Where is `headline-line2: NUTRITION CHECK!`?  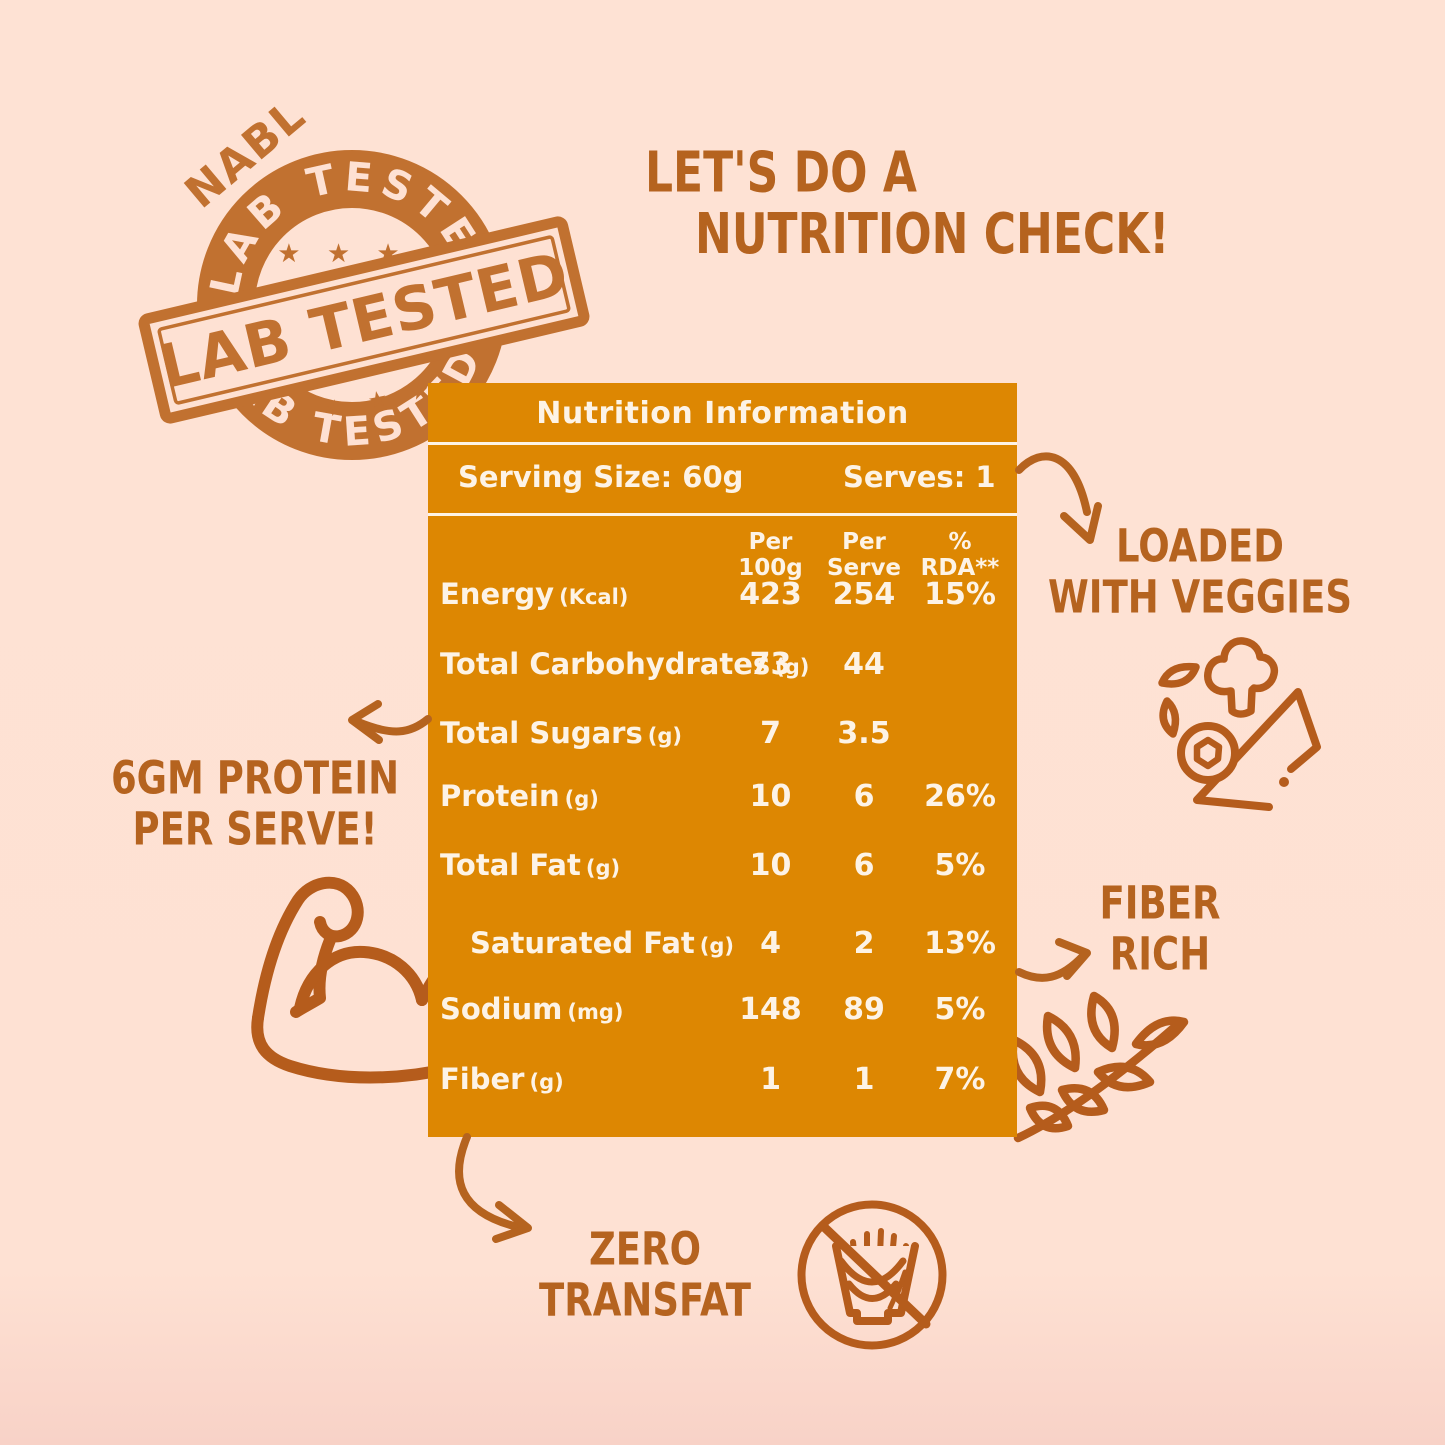 headline-line2: NUTRITION CHECK! is located at coordinates (932, 234).